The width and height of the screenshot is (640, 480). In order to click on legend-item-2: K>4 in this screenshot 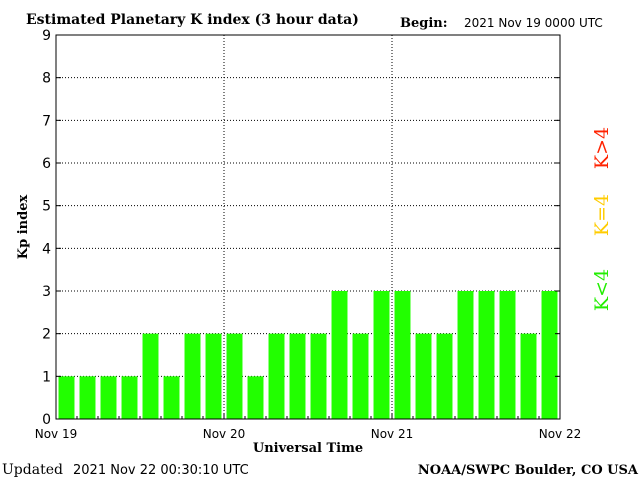, I will do `click(602, 148)`.